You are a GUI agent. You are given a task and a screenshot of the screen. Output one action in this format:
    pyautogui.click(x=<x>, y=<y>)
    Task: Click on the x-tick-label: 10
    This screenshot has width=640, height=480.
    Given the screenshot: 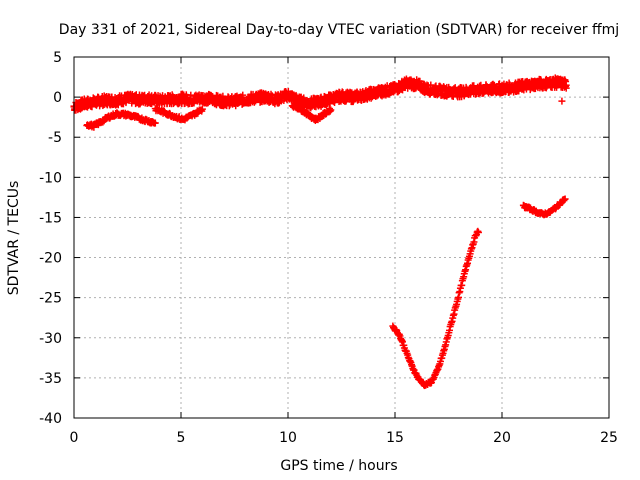 What is the action you would take?
    pyautogui.click(x=288, y=438)
    